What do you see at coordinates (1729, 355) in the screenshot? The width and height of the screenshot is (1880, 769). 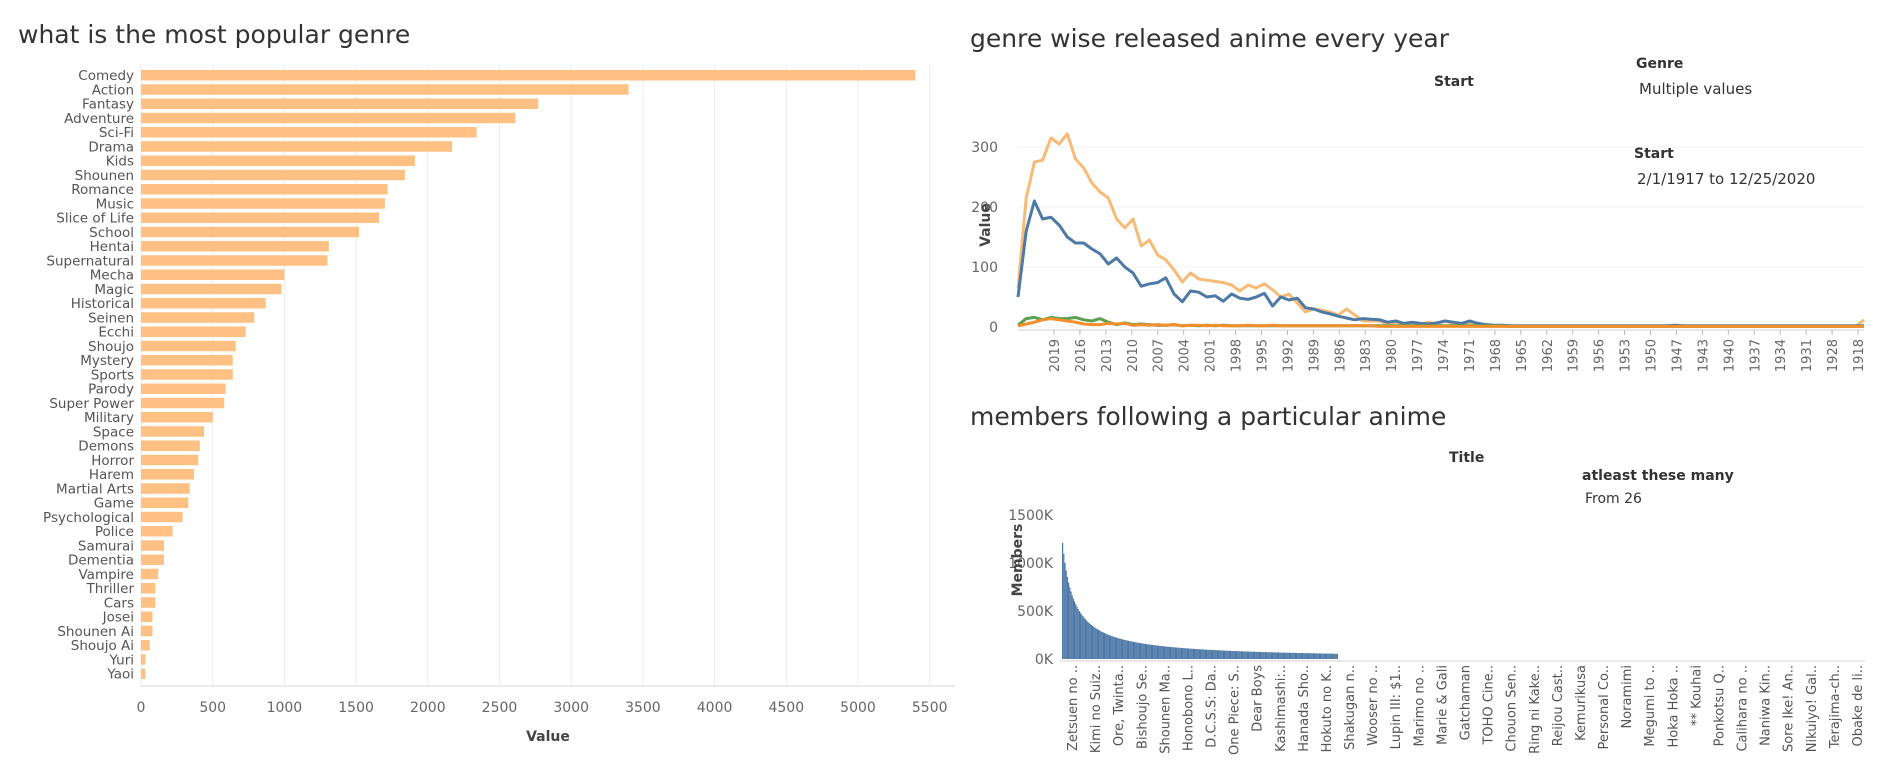 I see `x-tick-label: 1940` at bounding box center [1729, 355].